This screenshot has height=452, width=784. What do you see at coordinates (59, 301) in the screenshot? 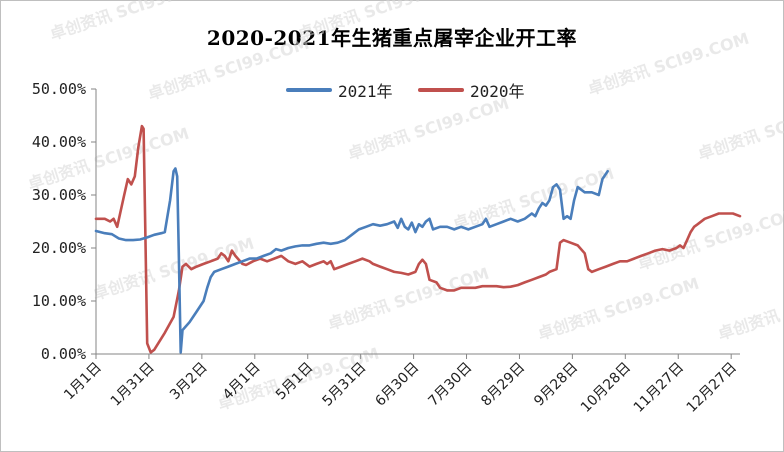
I see `y-tick-label: 10.00%` at bounding box center [59, 301].